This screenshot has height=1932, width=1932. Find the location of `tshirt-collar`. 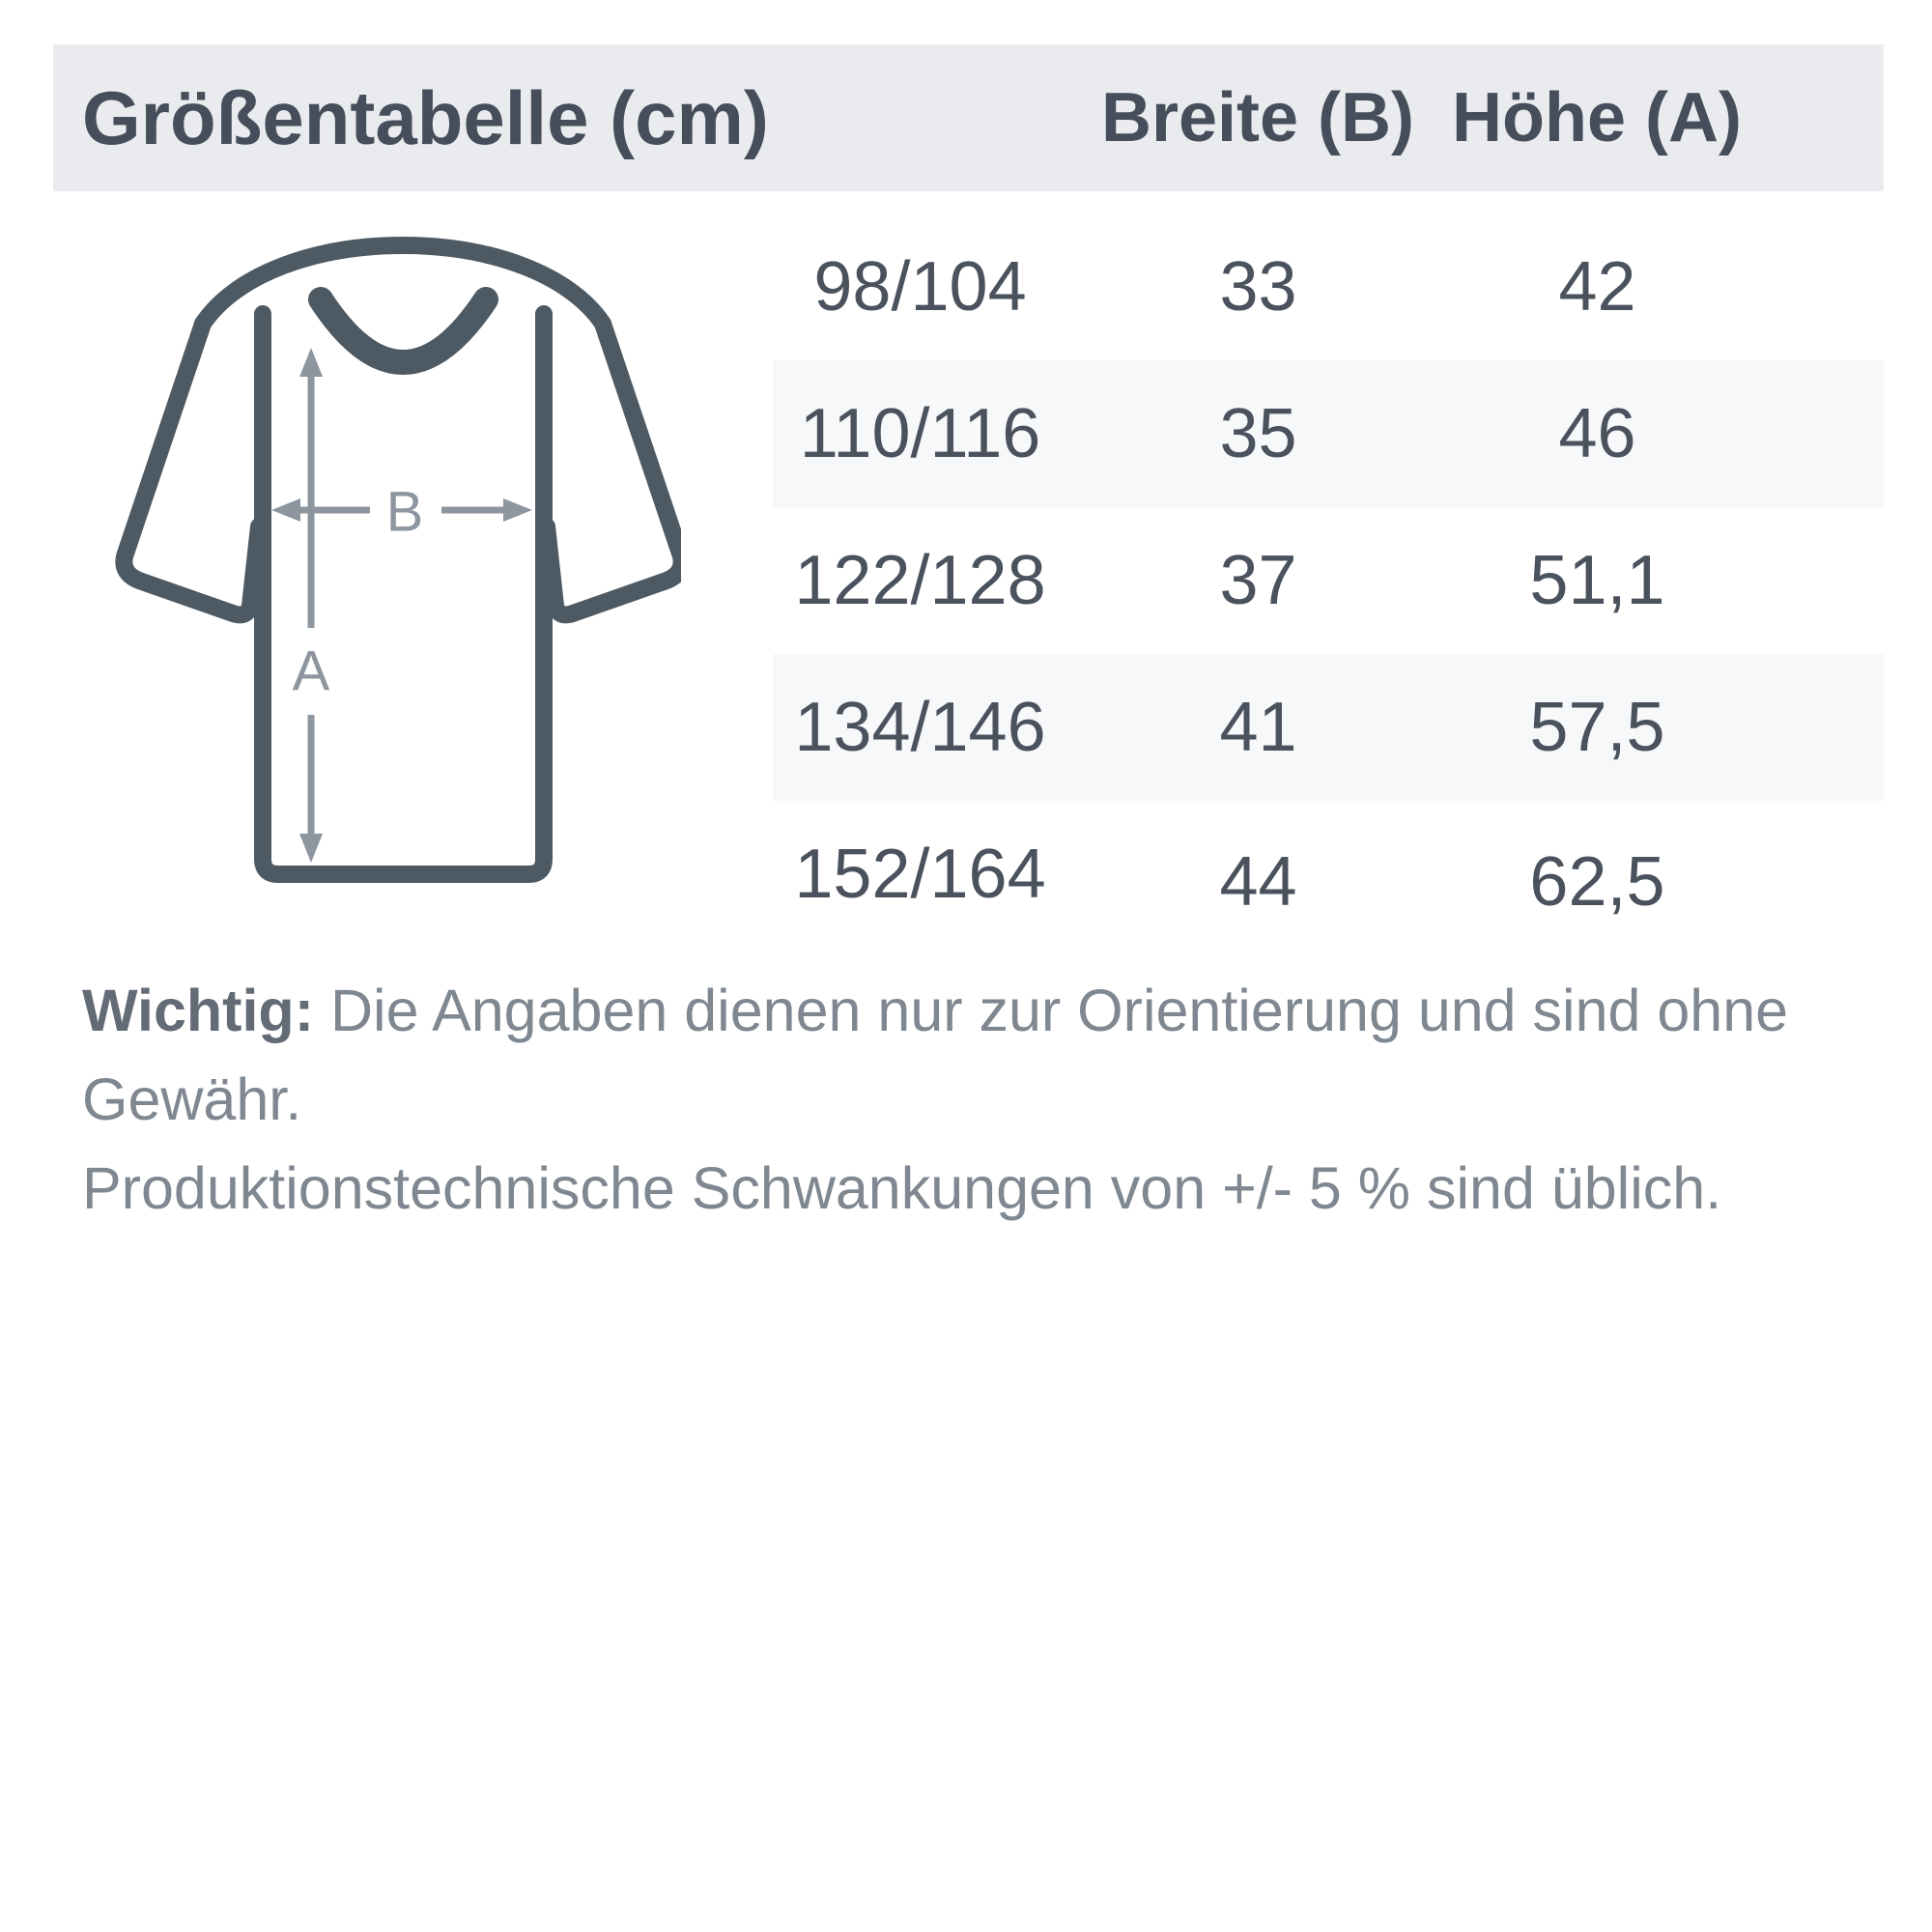

tshirt-collar is located at coordinates (403, 331).